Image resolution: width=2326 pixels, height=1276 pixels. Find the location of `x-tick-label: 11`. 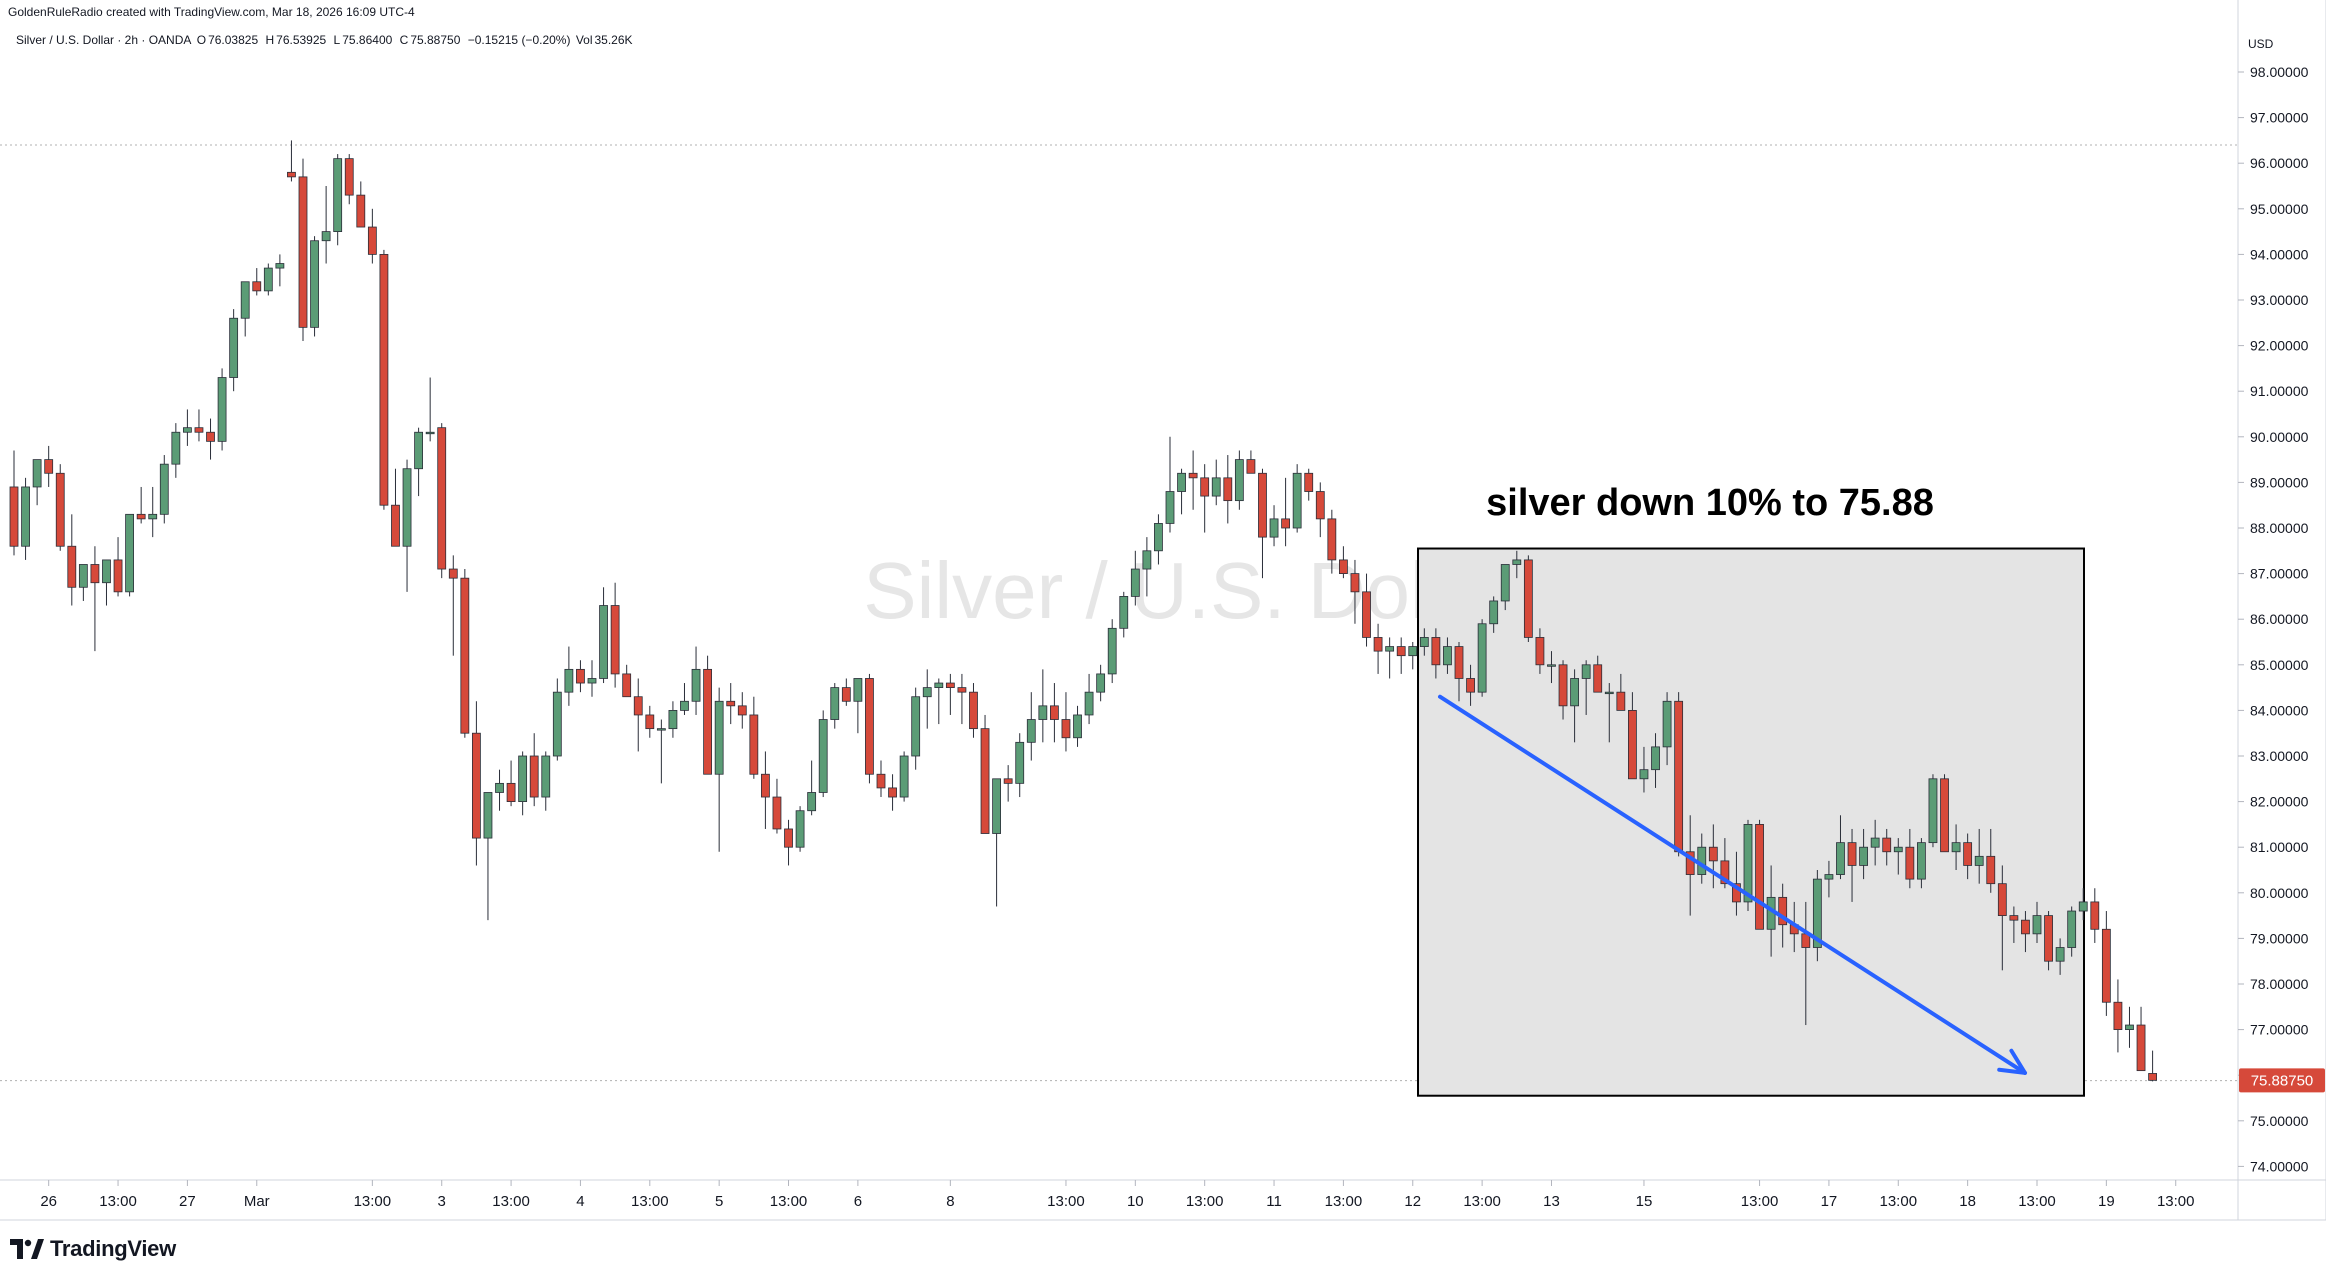

x-tick-label: 11 is located at coordinates (1274, 1201).